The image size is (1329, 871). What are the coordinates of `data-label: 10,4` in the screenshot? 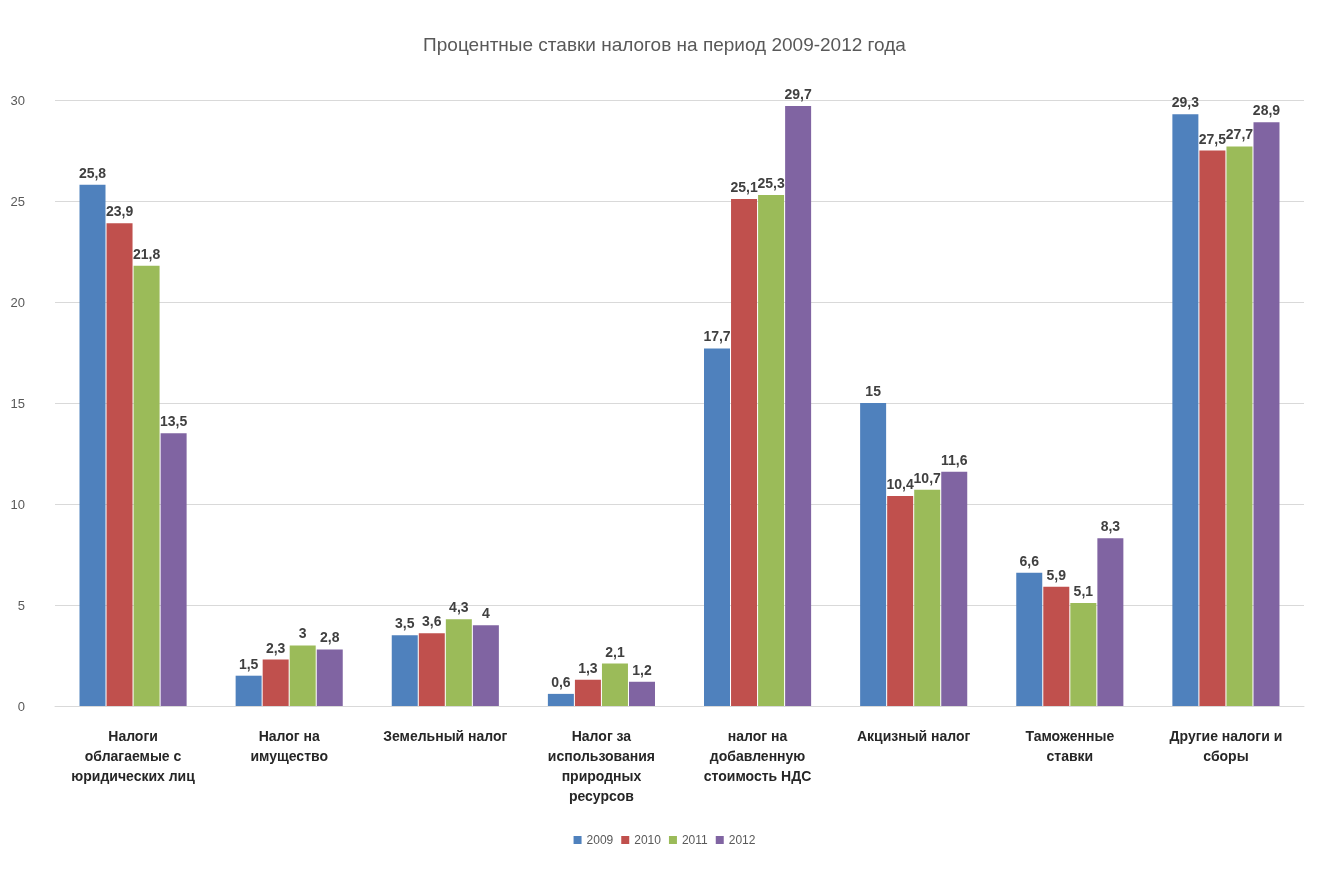 It's located at (900, 483).